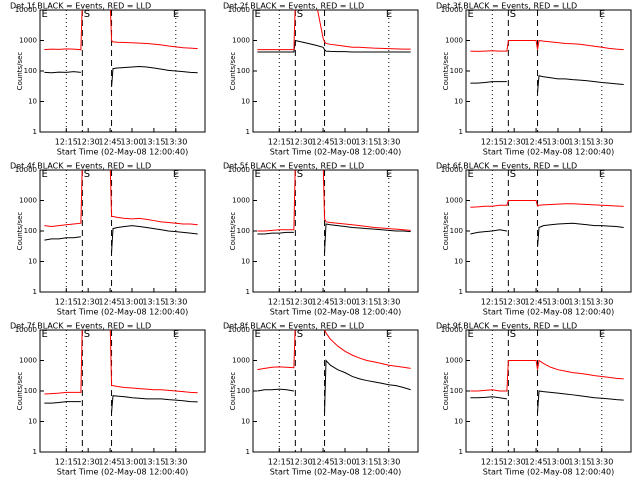 This screenshot has width=640, height=480. Describe the element at coordinates (80, 326) in the screenshot. I see `chart-title: Det 7f BLACK = Events, RED = LLD` at that location.